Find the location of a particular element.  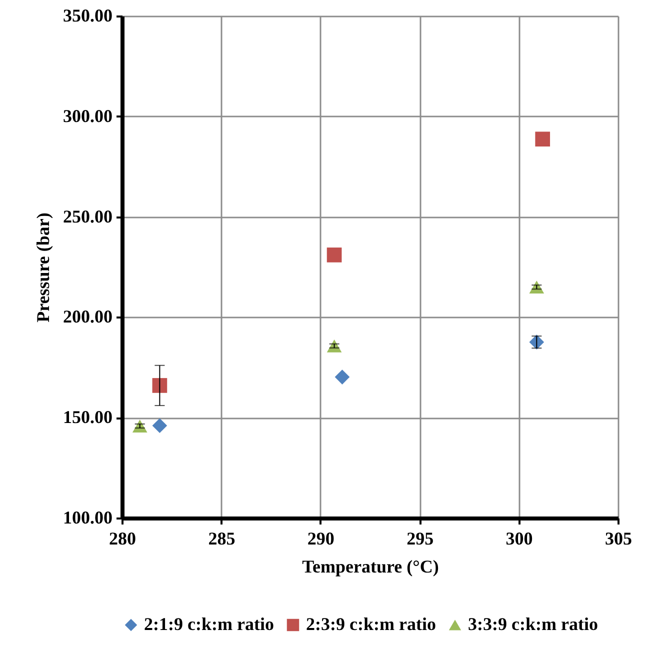

y-tick-label: 150.00 is located at coordinates (87, 417).